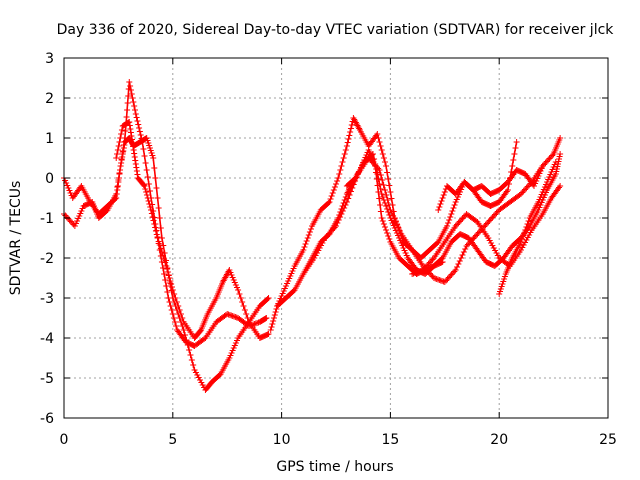 This screenshot has width=640, height=480. I want to click on y-tick-label: -1, so click(47, 219).